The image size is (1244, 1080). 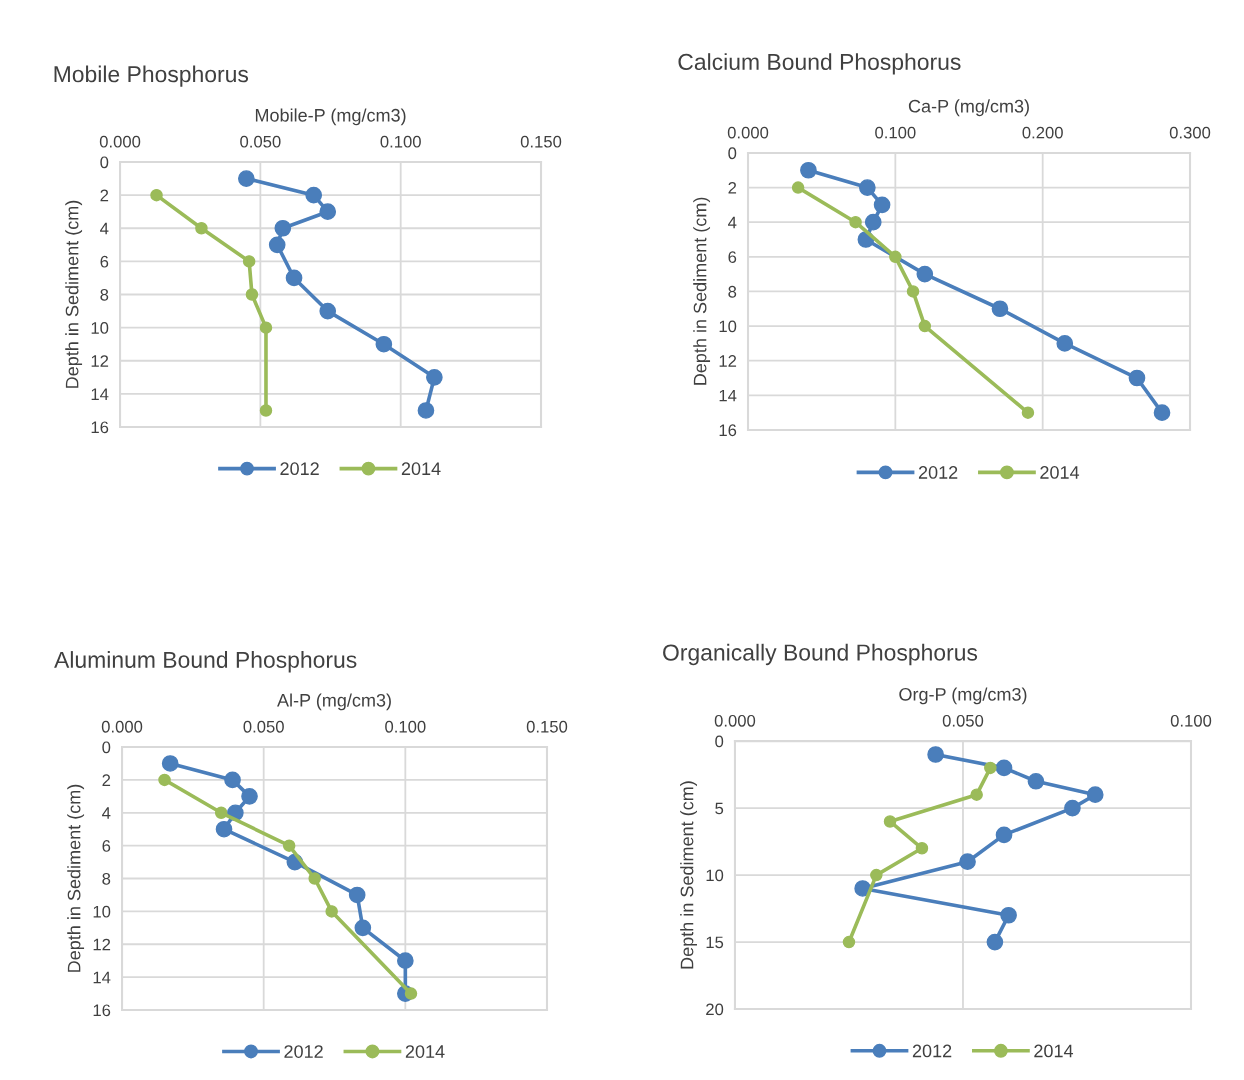 What do you see at coordinates (330, 117) in the screenshot?
I see `x-axis-title: Mobile-P (mg/cm3)` at bounding box center [330, 117].